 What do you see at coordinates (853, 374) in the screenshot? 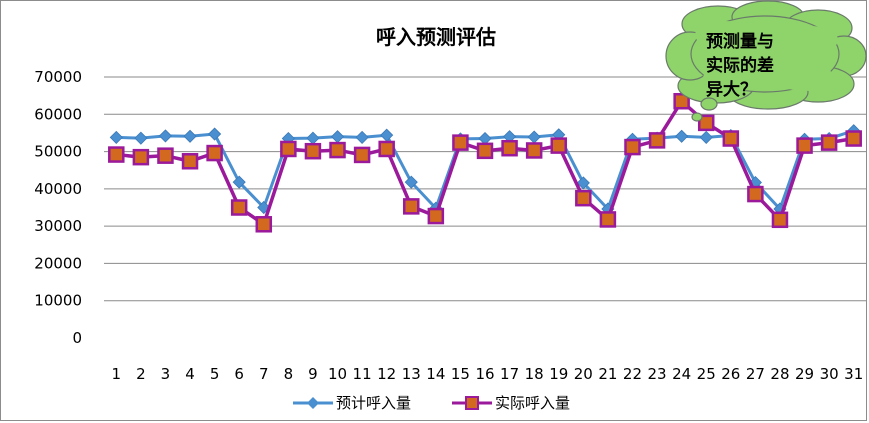
I see `x-tick-label: 31` at bounding box center [853, 374].